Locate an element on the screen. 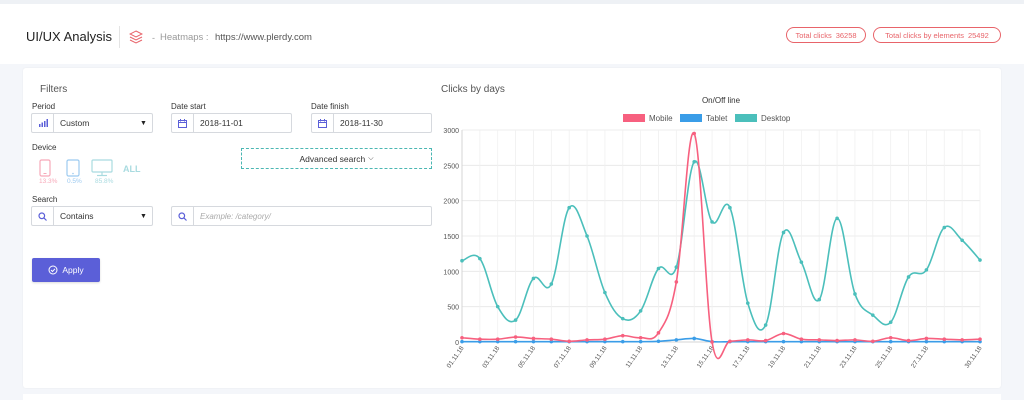 Image resolution: width=1024 pixels, height=400 pixels. next-card is located at coordinates (512, 397).